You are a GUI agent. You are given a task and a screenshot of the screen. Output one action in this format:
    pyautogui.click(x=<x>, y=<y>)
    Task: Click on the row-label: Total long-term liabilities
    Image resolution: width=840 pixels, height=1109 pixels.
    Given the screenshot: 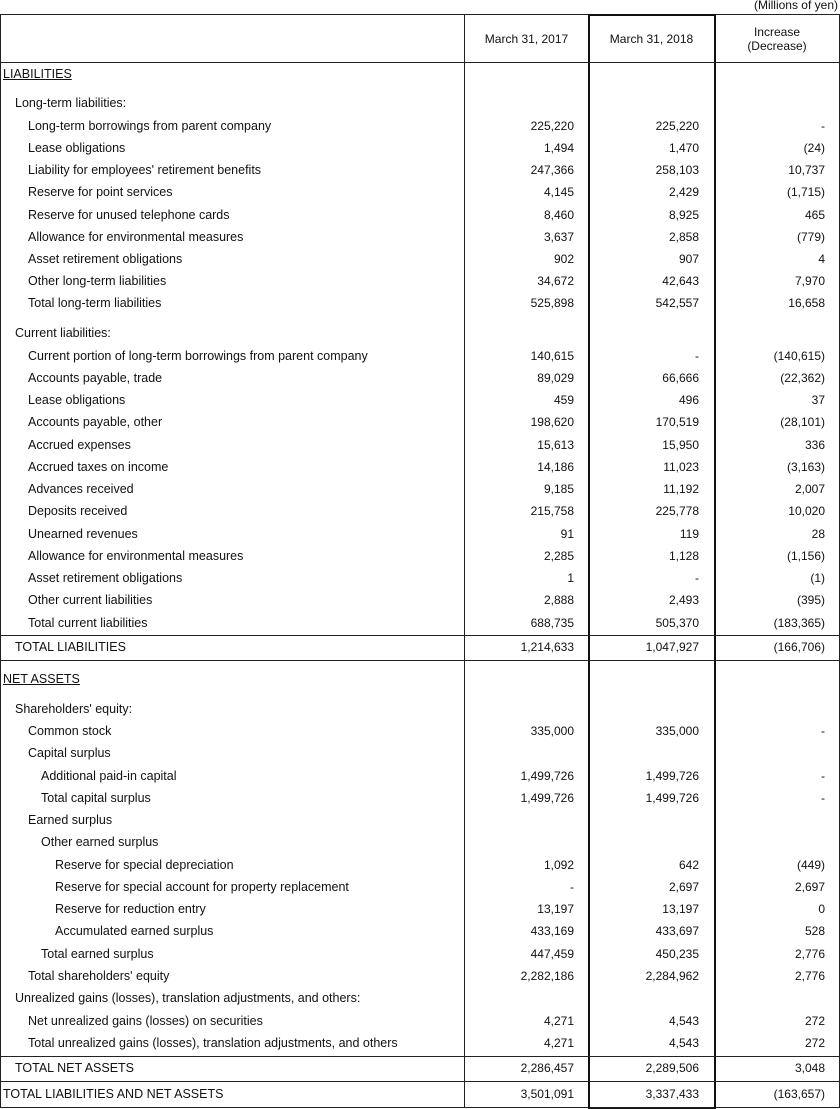 What is the action you would take?
    pyautogui.click(x=95, y=303)
    